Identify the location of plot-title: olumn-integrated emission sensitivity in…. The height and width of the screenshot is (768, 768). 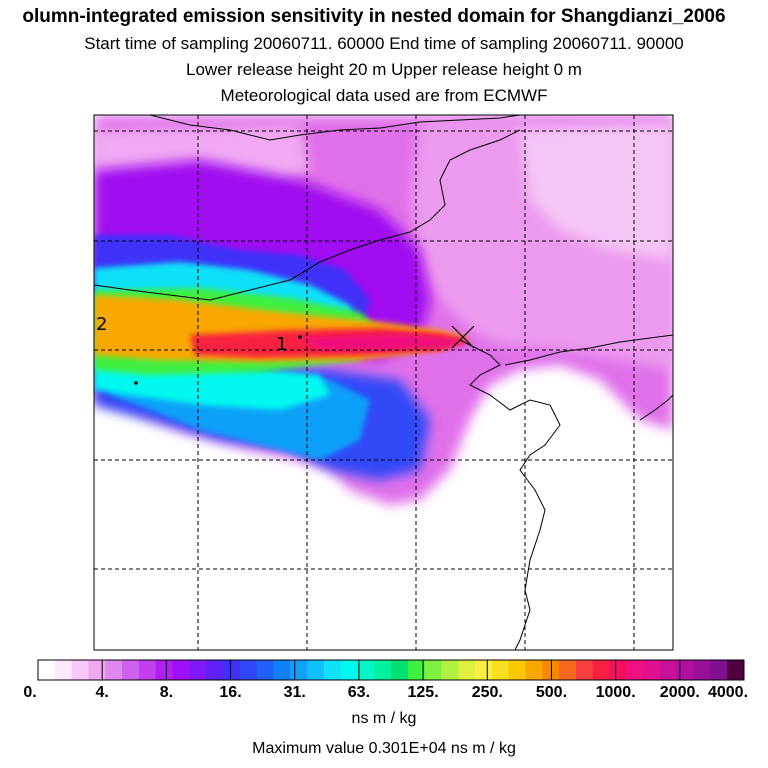
(374, 16).